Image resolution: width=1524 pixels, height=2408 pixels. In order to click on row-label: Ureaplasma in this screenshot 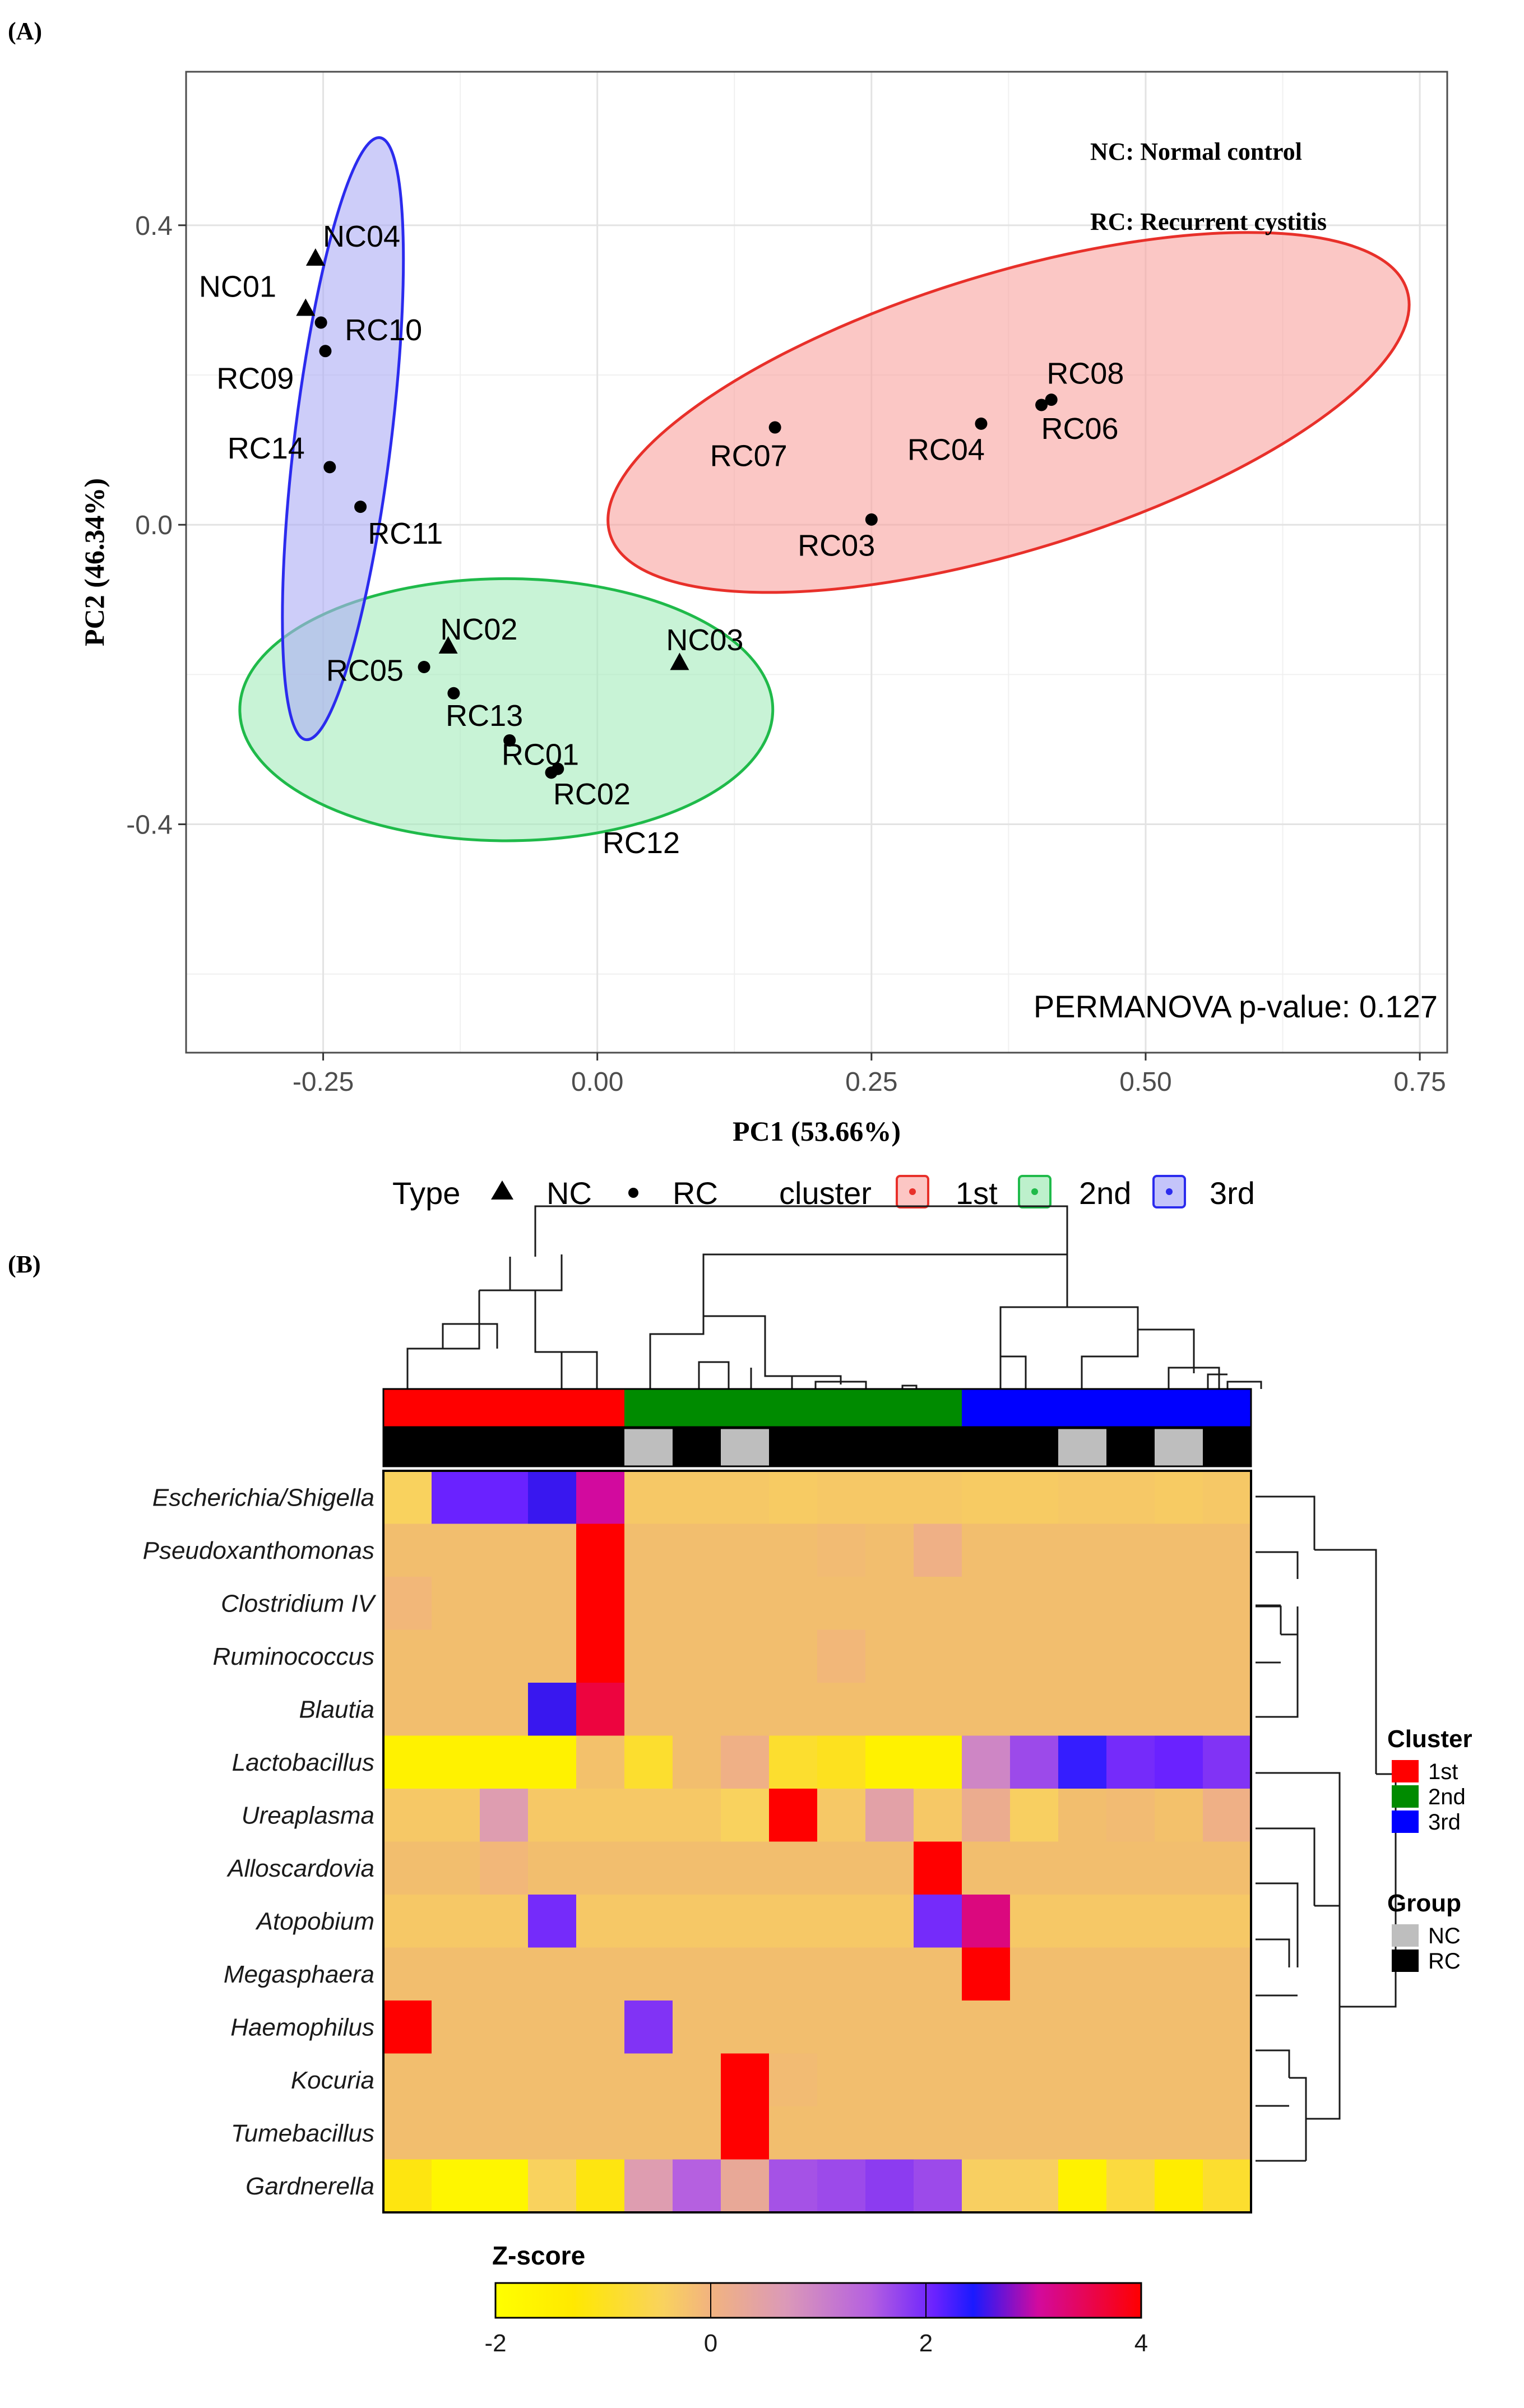, I will do `click(308, 1816)`.